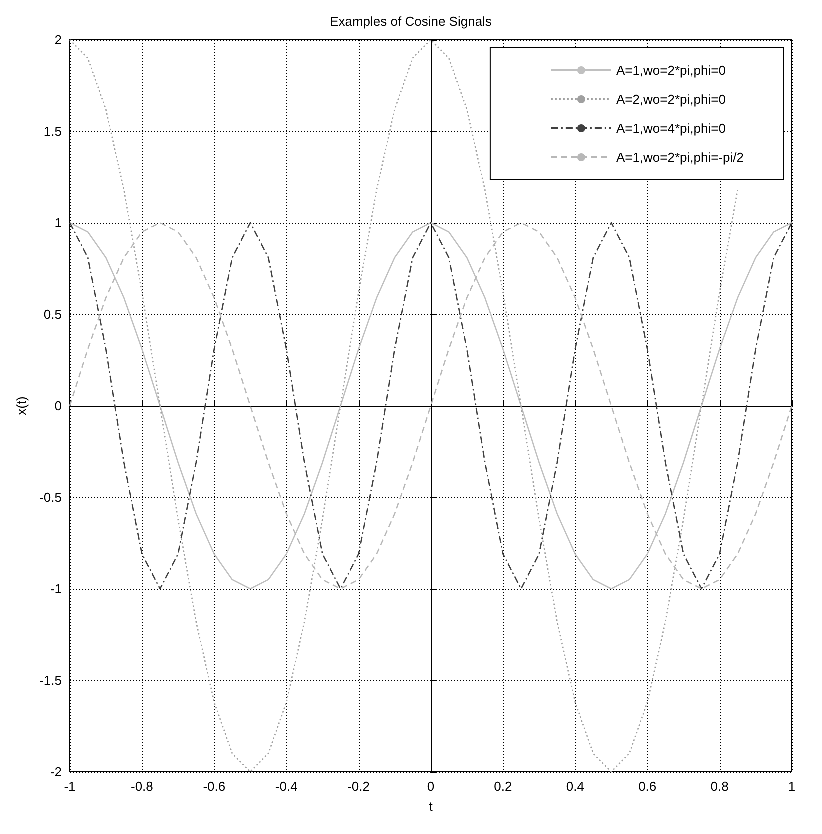 The width and height of the screenshot is (822, 834). Describe the element at coordinates (647, 786) in the screenshot. I see `x-tick-label: 0.6` at that location.